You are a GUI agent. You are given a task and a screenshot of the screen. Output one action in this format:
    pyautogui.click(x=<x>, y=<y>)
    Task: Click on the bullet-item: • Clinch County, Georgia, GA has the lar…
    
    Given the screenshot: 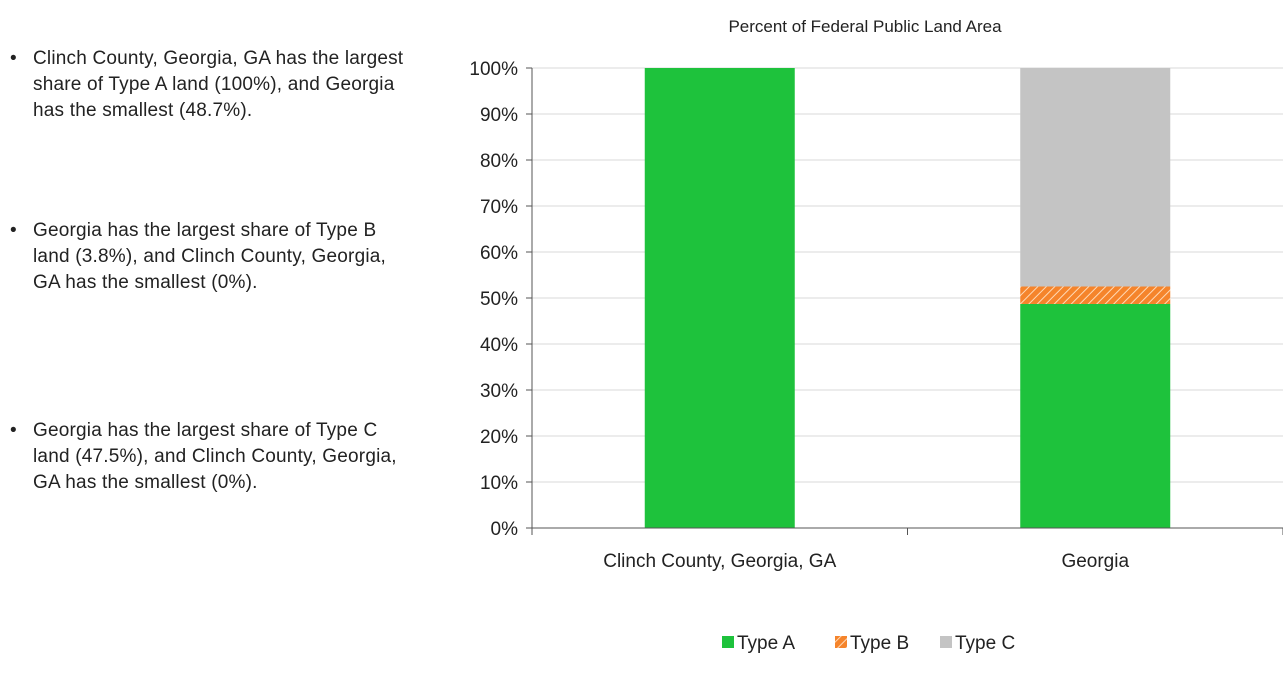 What is the action you would take?
    pyautogui.click(x=210, y=85)
    